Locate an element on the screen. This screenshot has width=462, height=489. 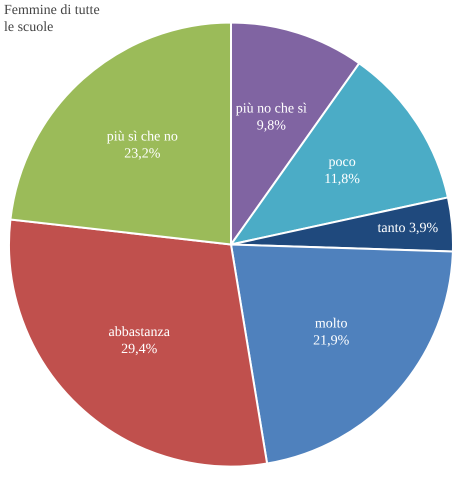
slice-label: tanto 3,9% is located at coordinates (408, 228).